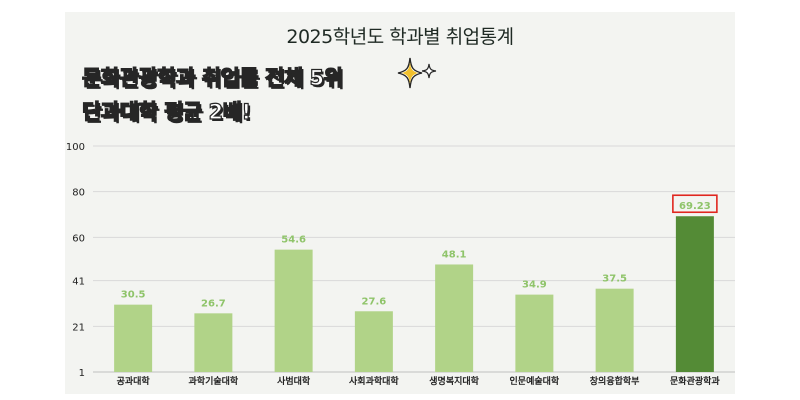 Image resolution: width=800 pixels, height=400 pixels. Describe the element at coordinates (75, 147) in the screenshot. I see `y-tick-label: 100` at that location.